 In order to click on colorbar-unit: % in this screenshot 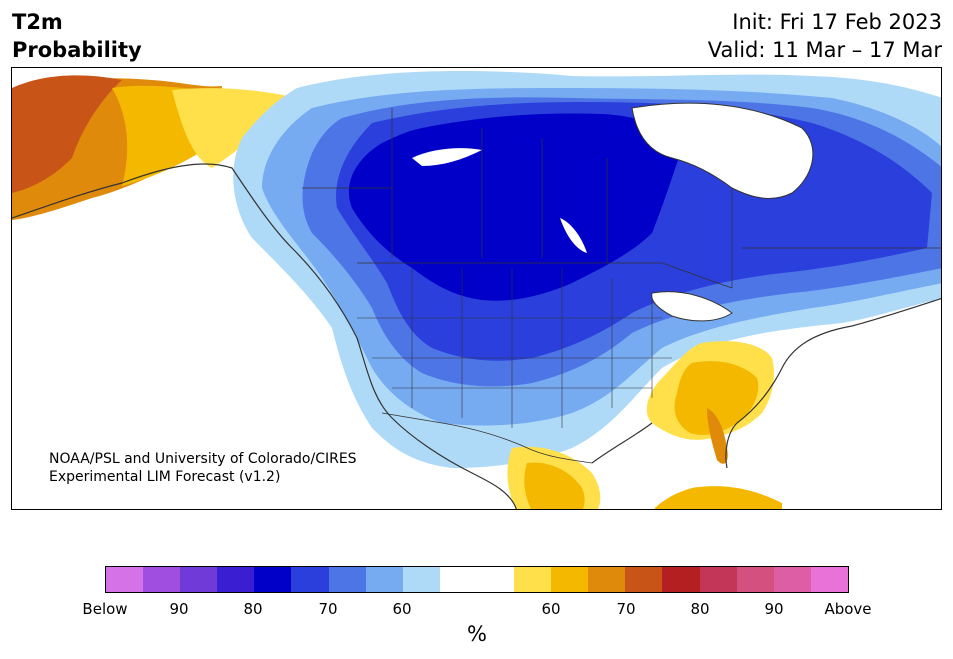, I will do `click(477, 634)`.